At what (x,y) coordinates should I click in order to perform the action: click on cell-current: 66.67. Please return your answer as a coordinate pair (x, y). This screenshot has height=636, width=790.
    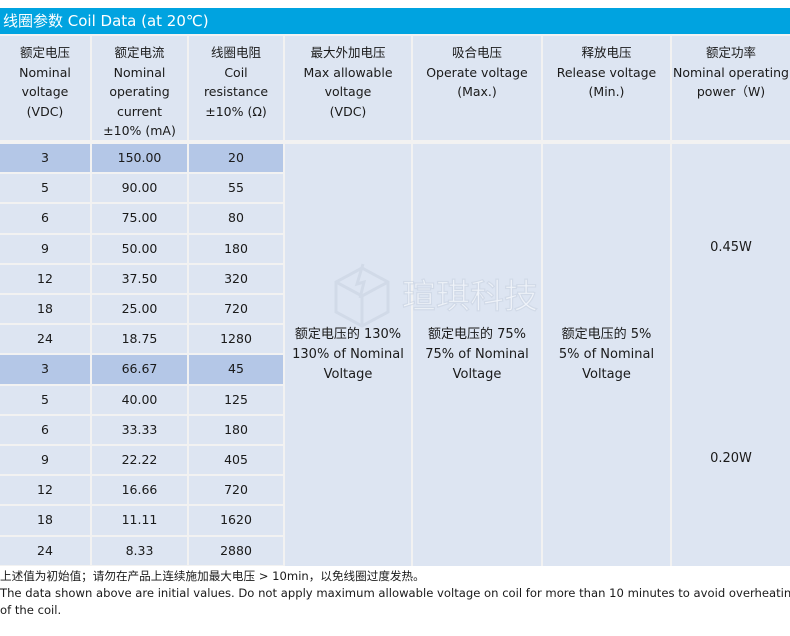
    Looking at the image, I should click on (139, 369).